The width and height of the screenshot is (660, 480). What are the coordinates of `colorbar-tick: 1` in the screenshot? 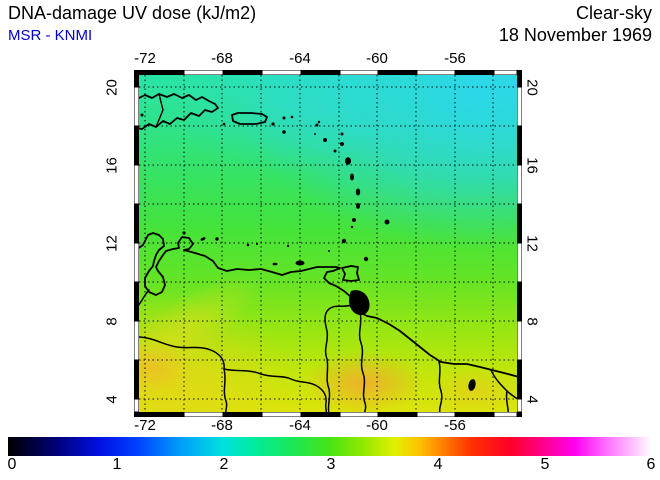 It's located at (117, 464).